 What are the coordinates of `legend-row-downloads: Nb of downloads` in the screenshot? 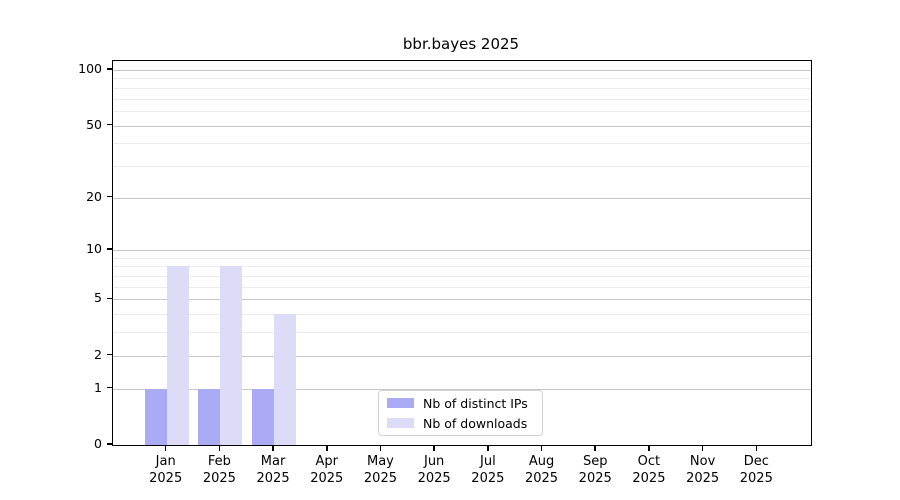 It's located at (464, 423).